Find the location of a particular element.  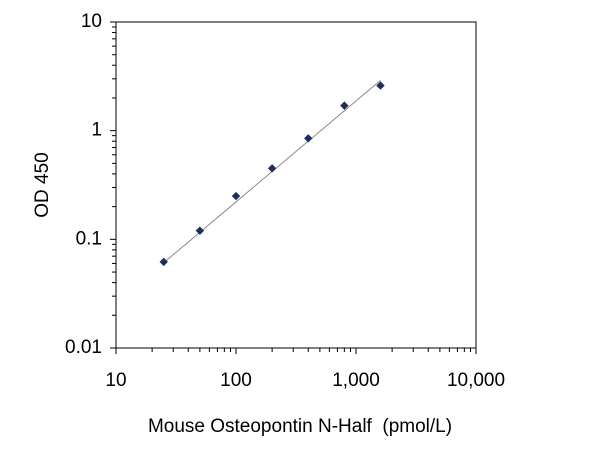

x-tick-label-10: 10 is located at coordinates (115, 380).